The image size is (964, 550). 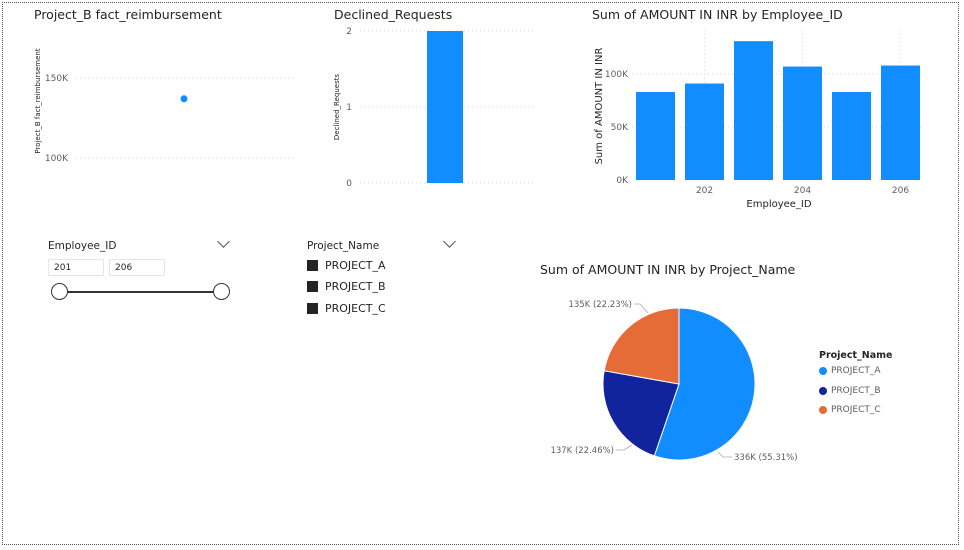 What do you see at coordinates (445, 107) in the screenshot?
I see `declined-bar` at bounding box center [445, 107].